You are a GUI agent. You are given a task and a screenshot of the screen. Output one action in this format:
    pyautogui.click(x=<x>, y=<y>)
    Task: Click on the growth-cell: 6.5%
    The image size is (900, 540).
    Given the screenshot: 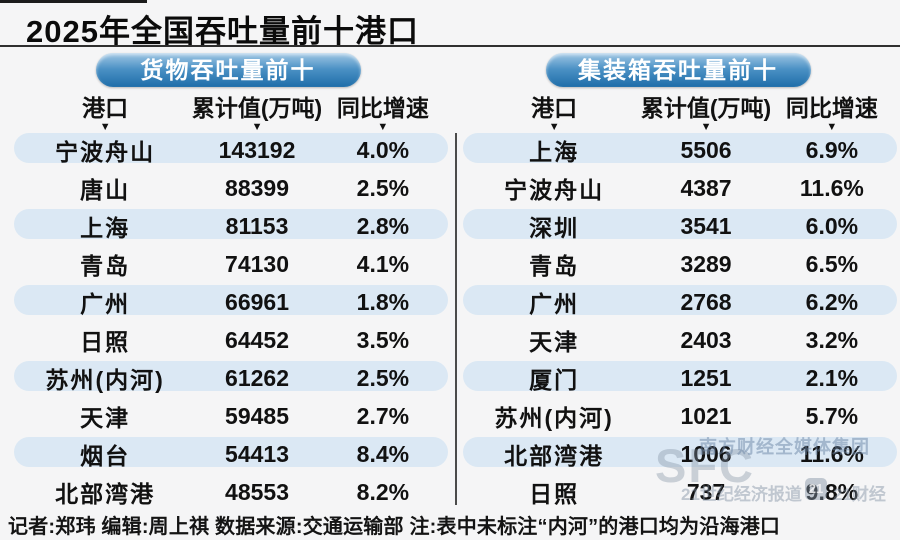 What is the action you would take?
    pyautogui.click(x=832, y=263)
    